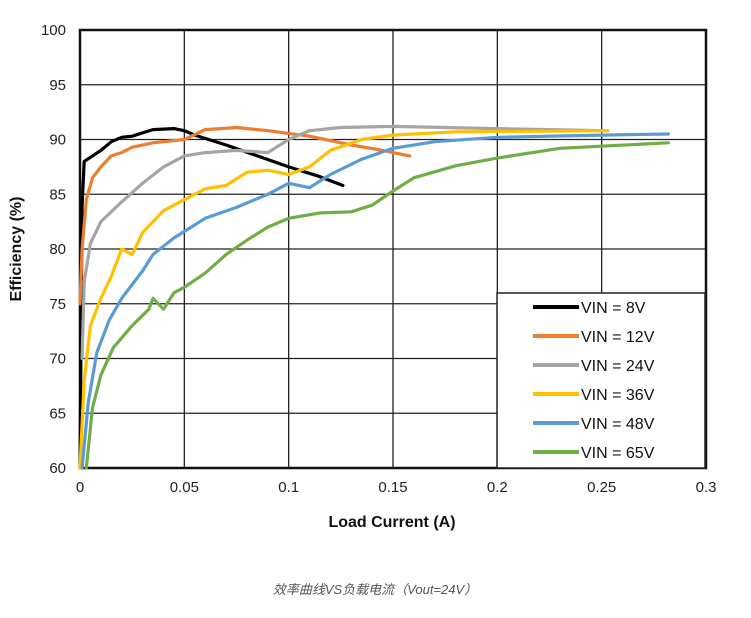  What do you see at coordinates (80, 487) in the screenshot?
I see `x-tick-label: 0` at bounding box center [80, 487].